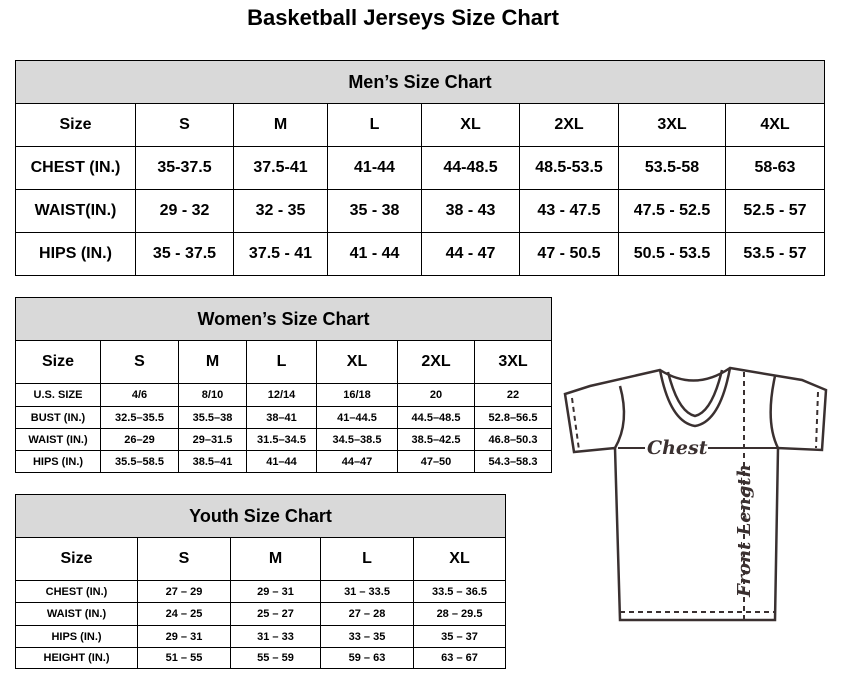 The height and width of the screenshot is (679, 843). Describe the element at coordinates (357, 395) in the screenshot. I see `table-cell: 16/18` at that location.